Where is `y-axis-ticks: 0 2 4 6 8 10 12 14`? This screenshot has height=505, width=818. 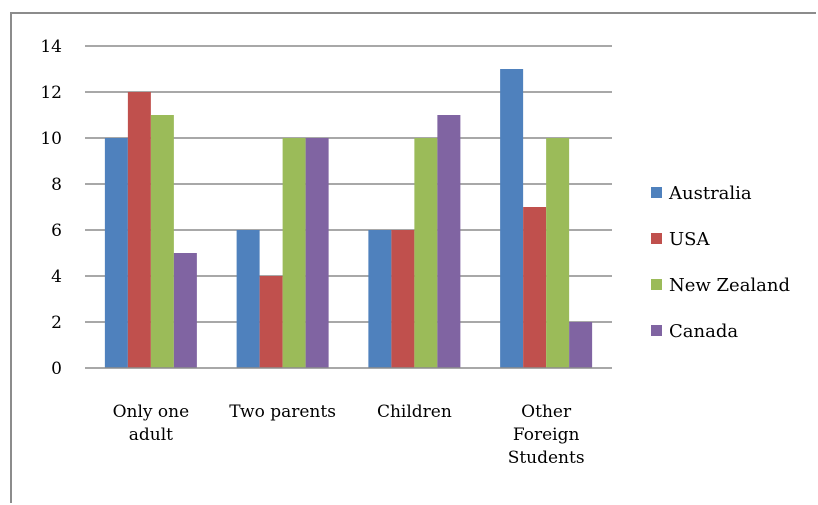 y-axis-ticks: 0 2 4 6 8 10 12 14 is located at coordinates (51, 208).